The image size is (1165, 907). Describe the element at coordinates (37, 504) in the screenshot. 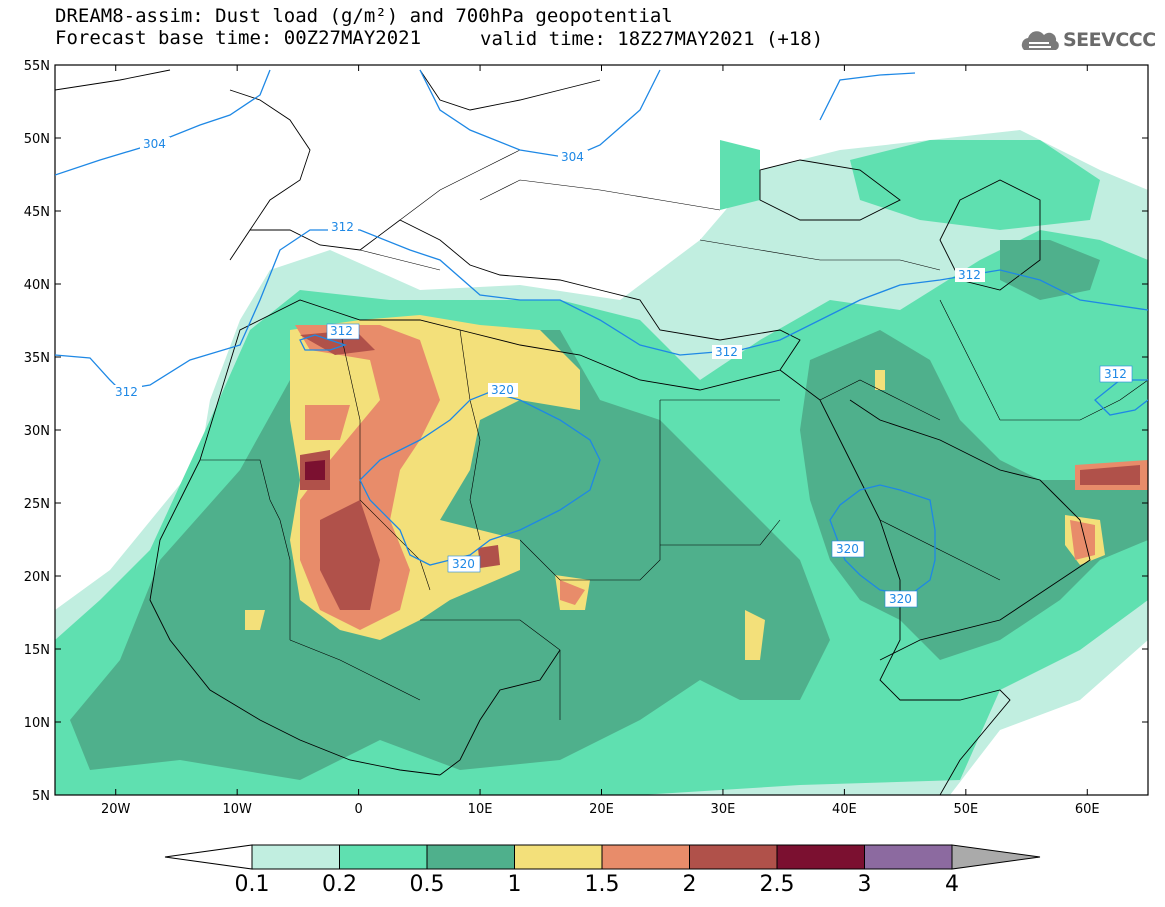

I see `lat-tick-label: 25N` at that location.